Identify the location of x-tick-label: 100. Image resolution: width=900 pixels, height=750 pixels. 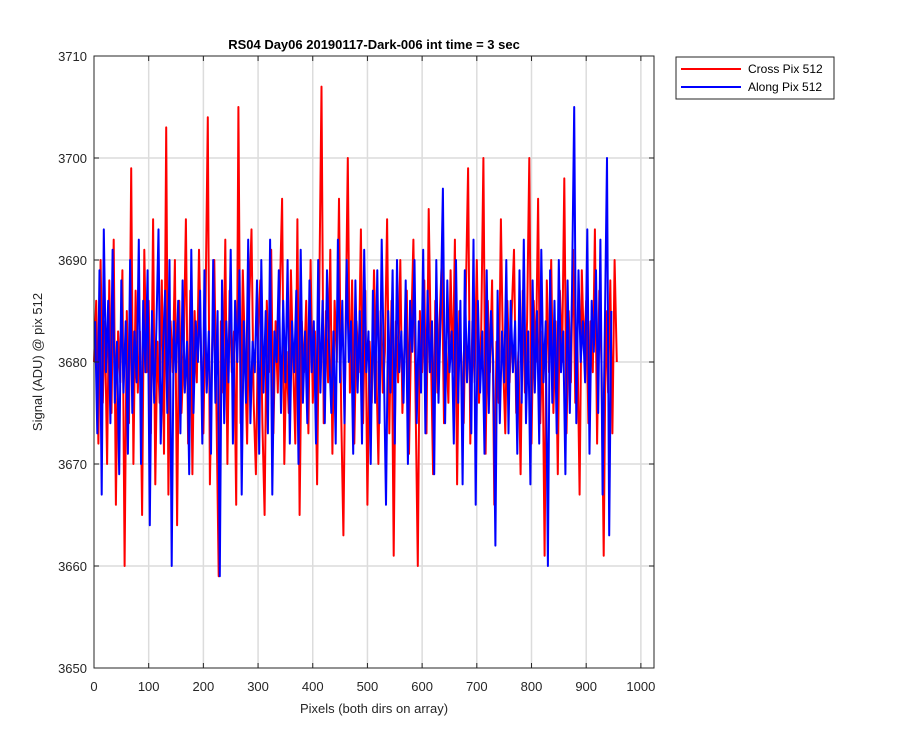
(149, 686).